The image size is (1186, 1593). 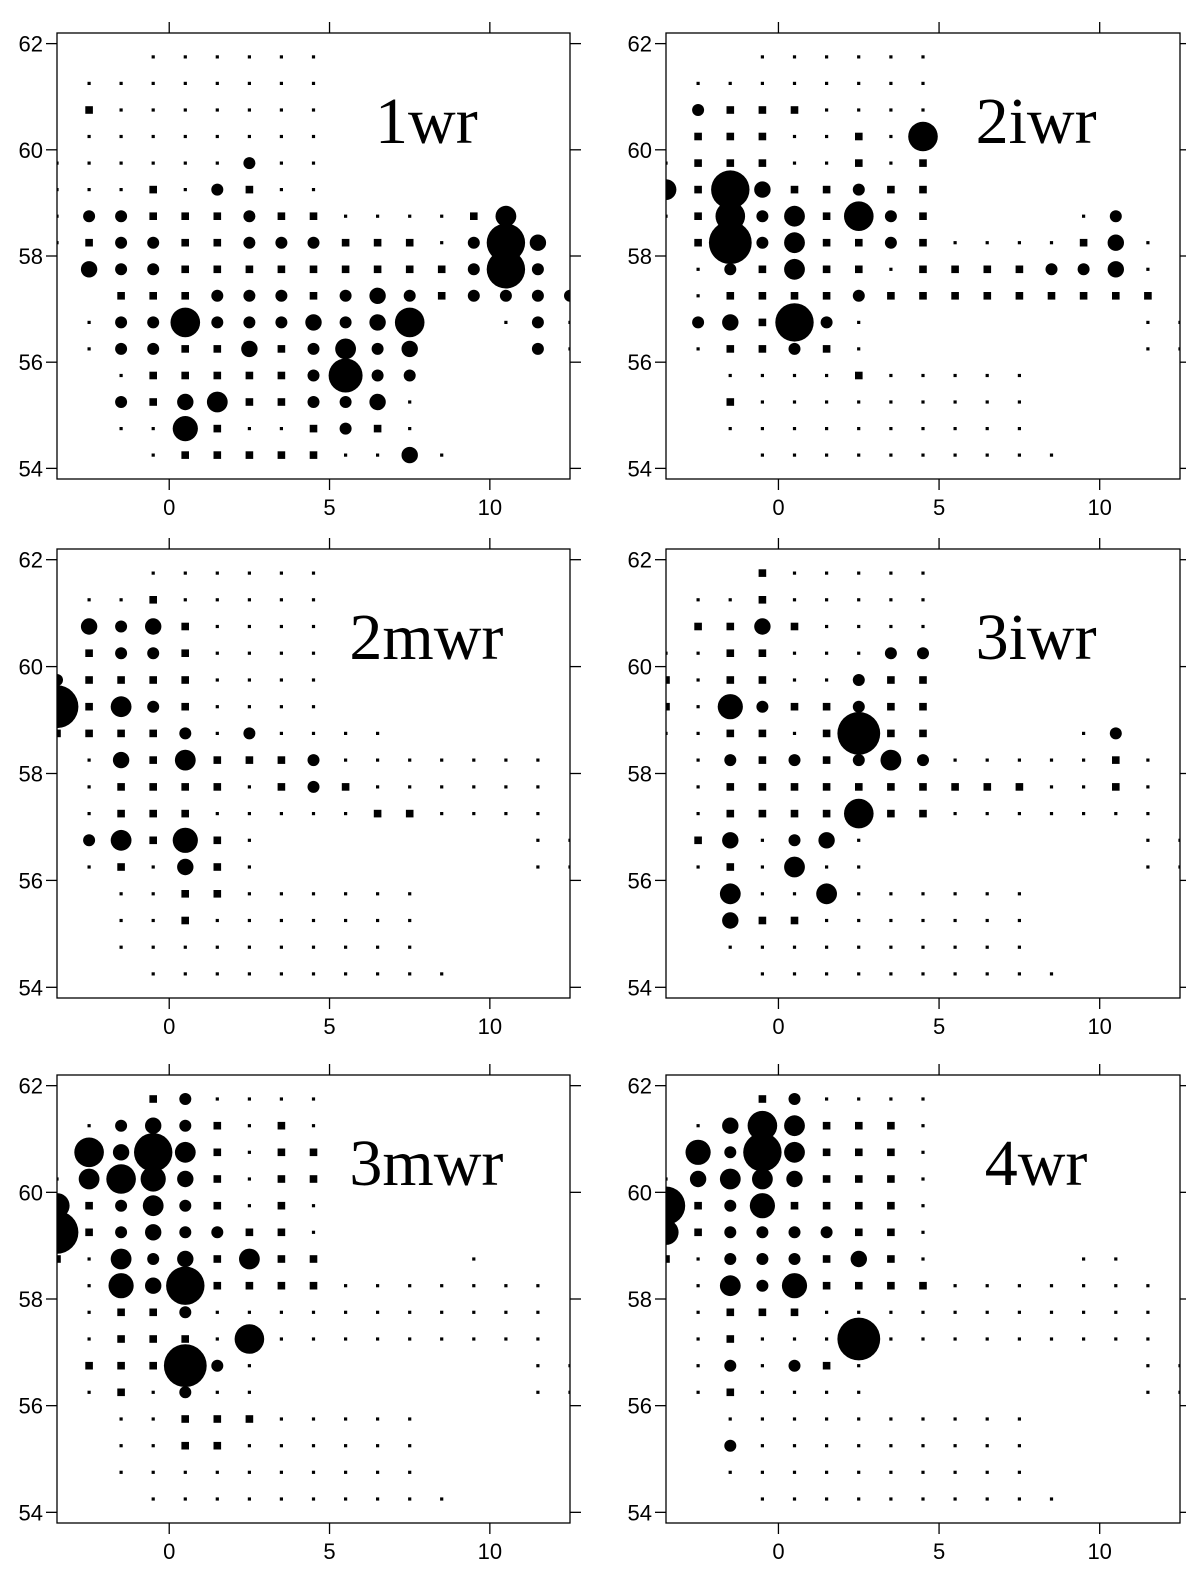 What do you see at coordinates (640, 1299) in the screenshot?
I see `y-tick-label: 58` at bounding box center [640, 1299].